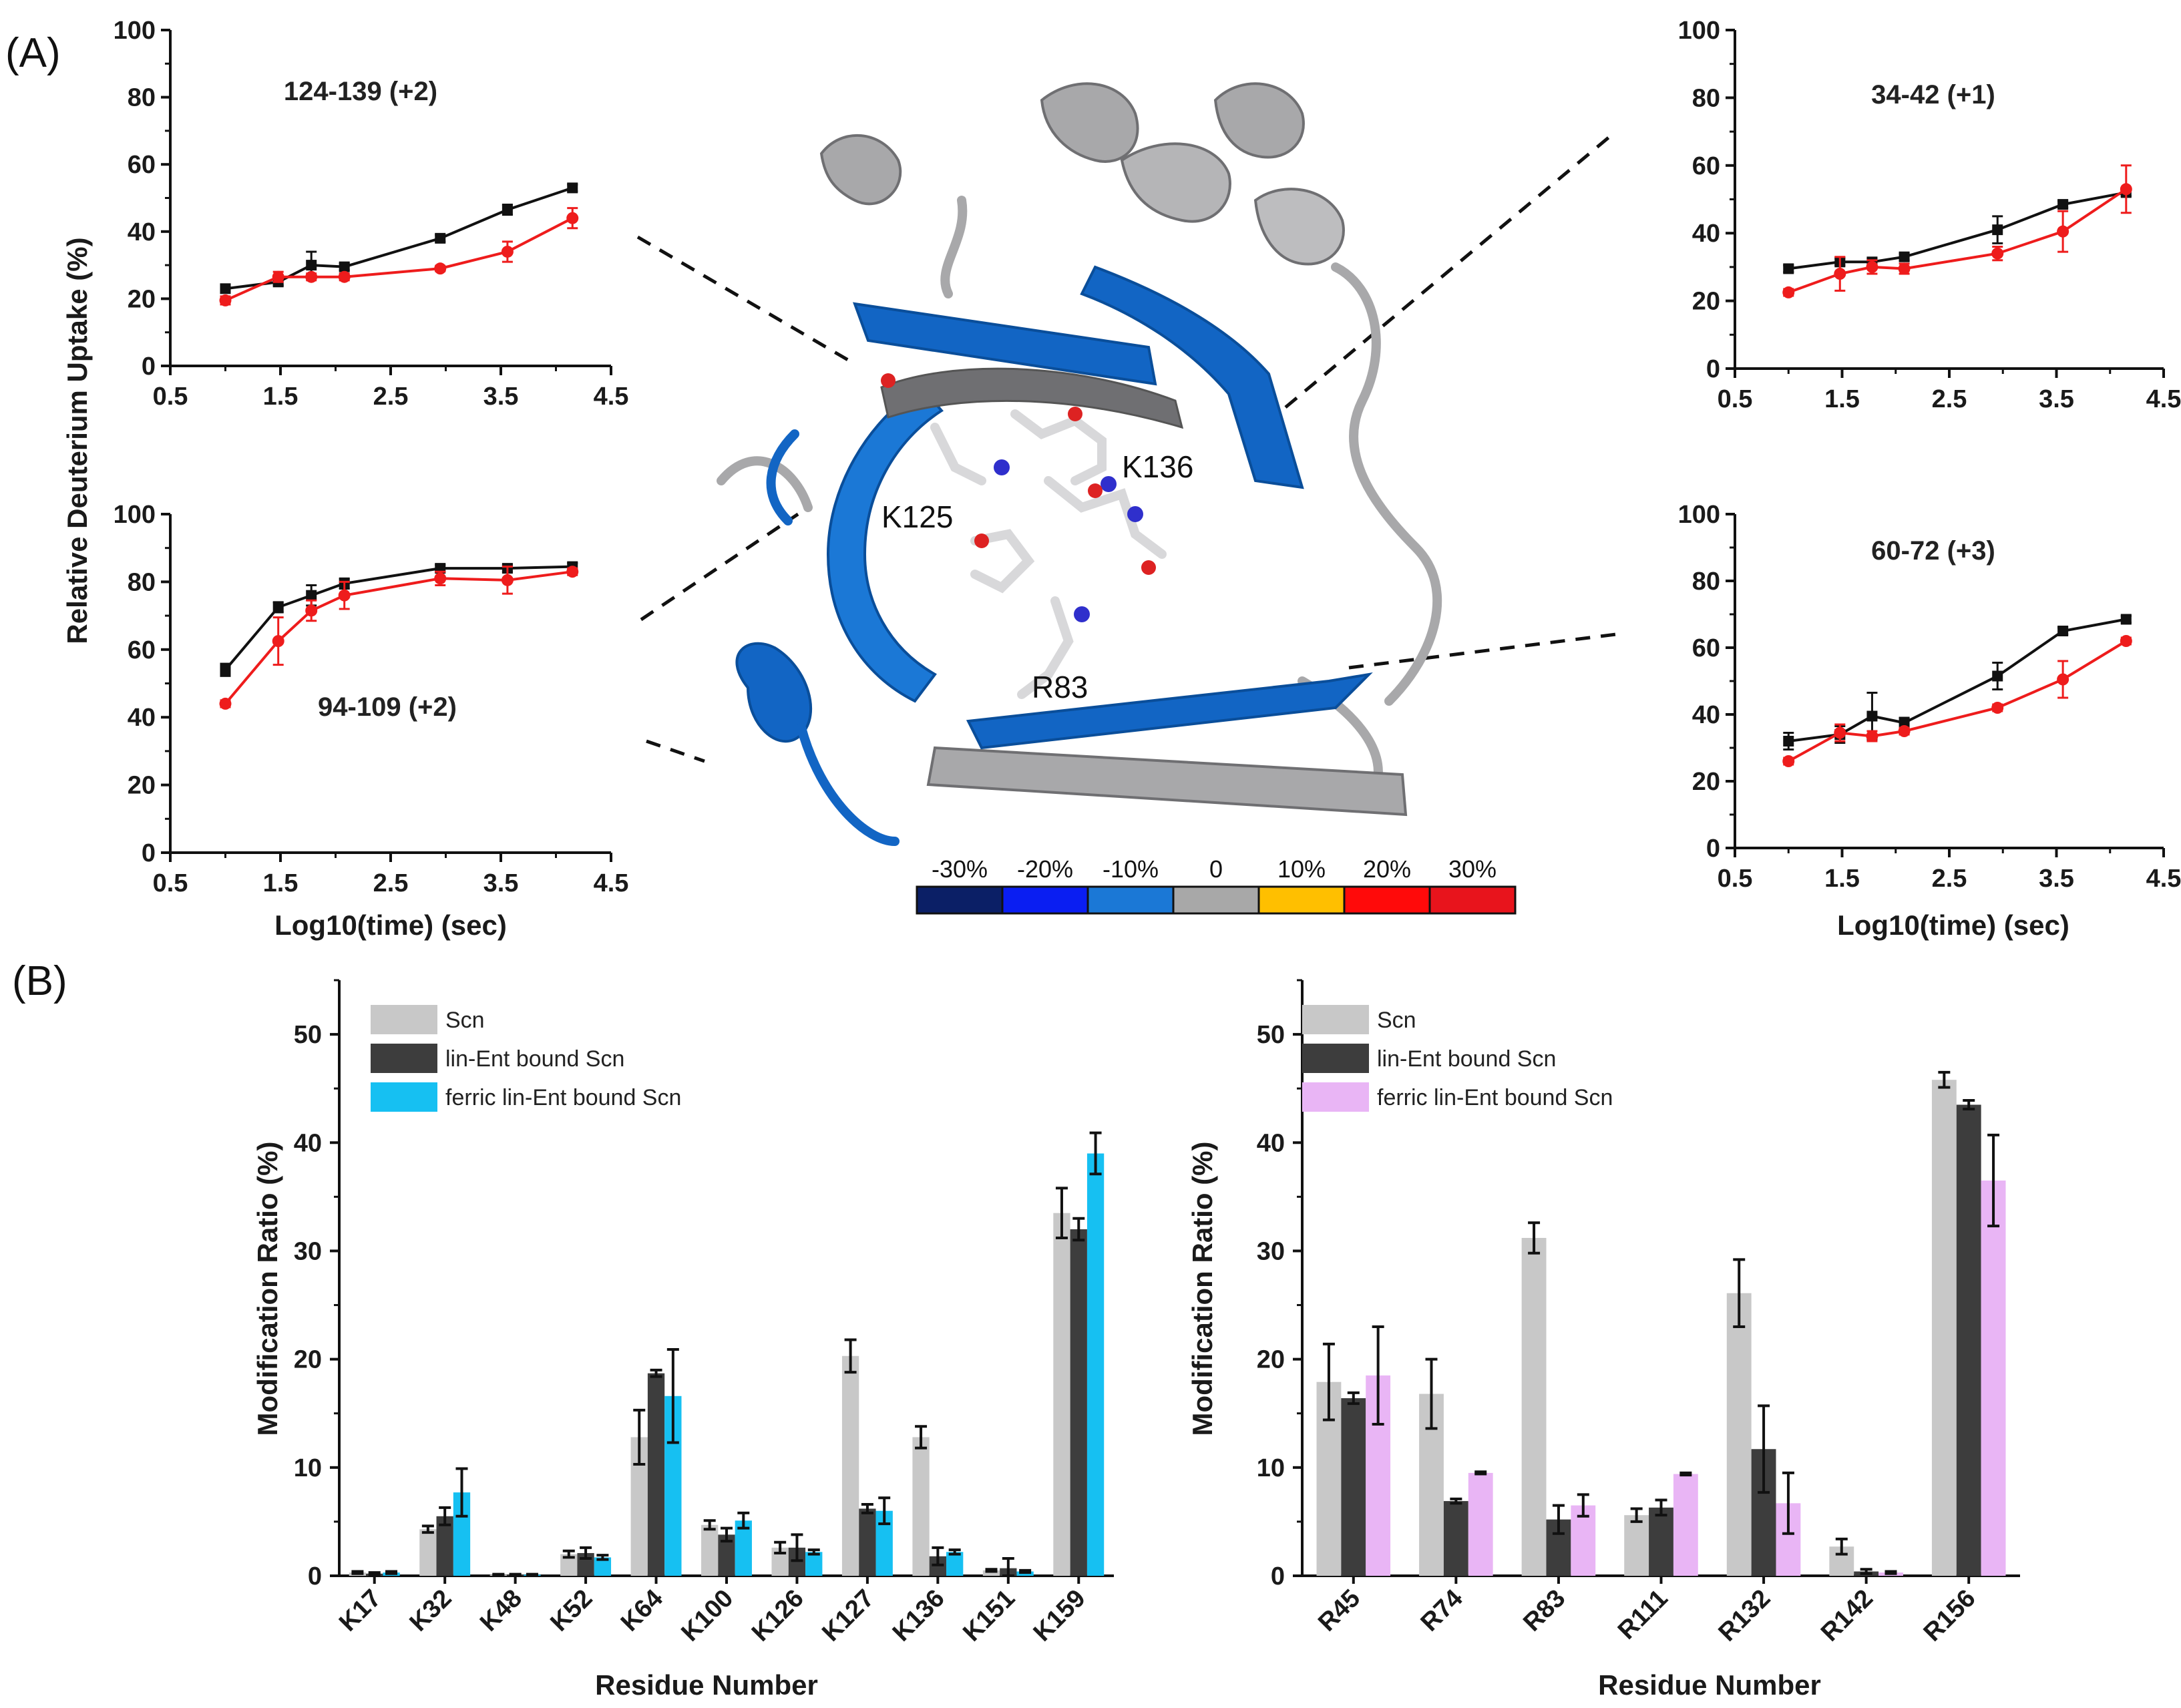 The image size is (2181, 1708). What do you see at coordinates (2163, 879) in the screenshot?
I see `x-tick-label: 4.5` at bounding box center [2163, 879].